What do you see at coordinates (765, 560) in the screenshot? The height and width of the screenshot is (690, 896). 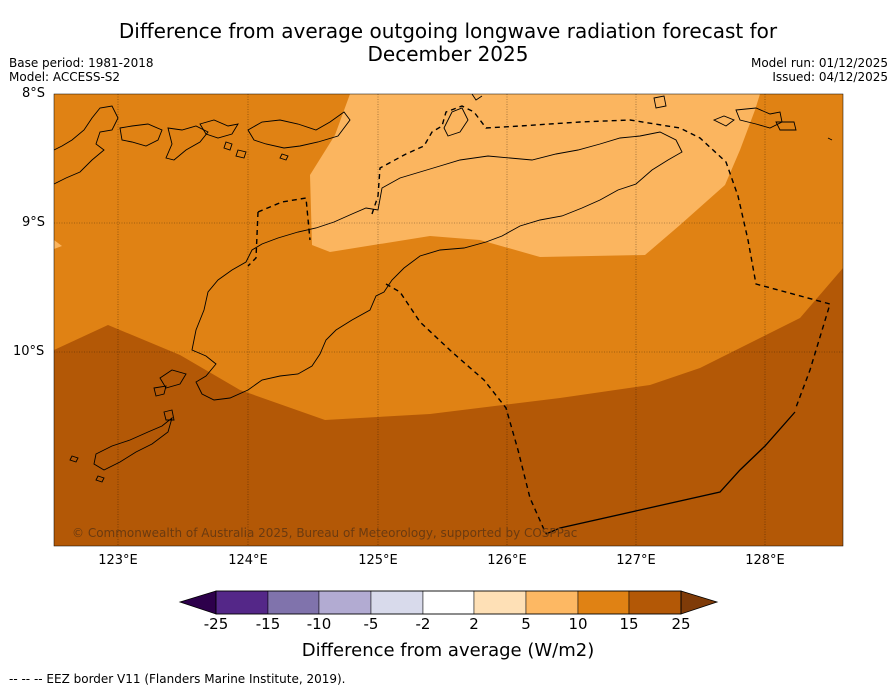 I see `lon-label: 128°E` at bounding box center [765, 560].